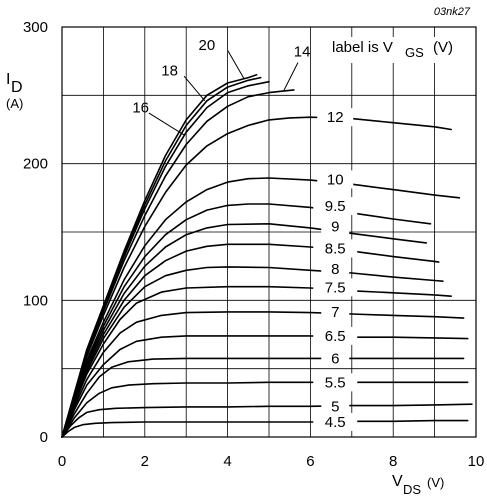 The image size is (487, 500). What do you see at coordinates (35, 164) in the screenshot?
I see `y-tick-label: 200` at bounding box center [35, 164].